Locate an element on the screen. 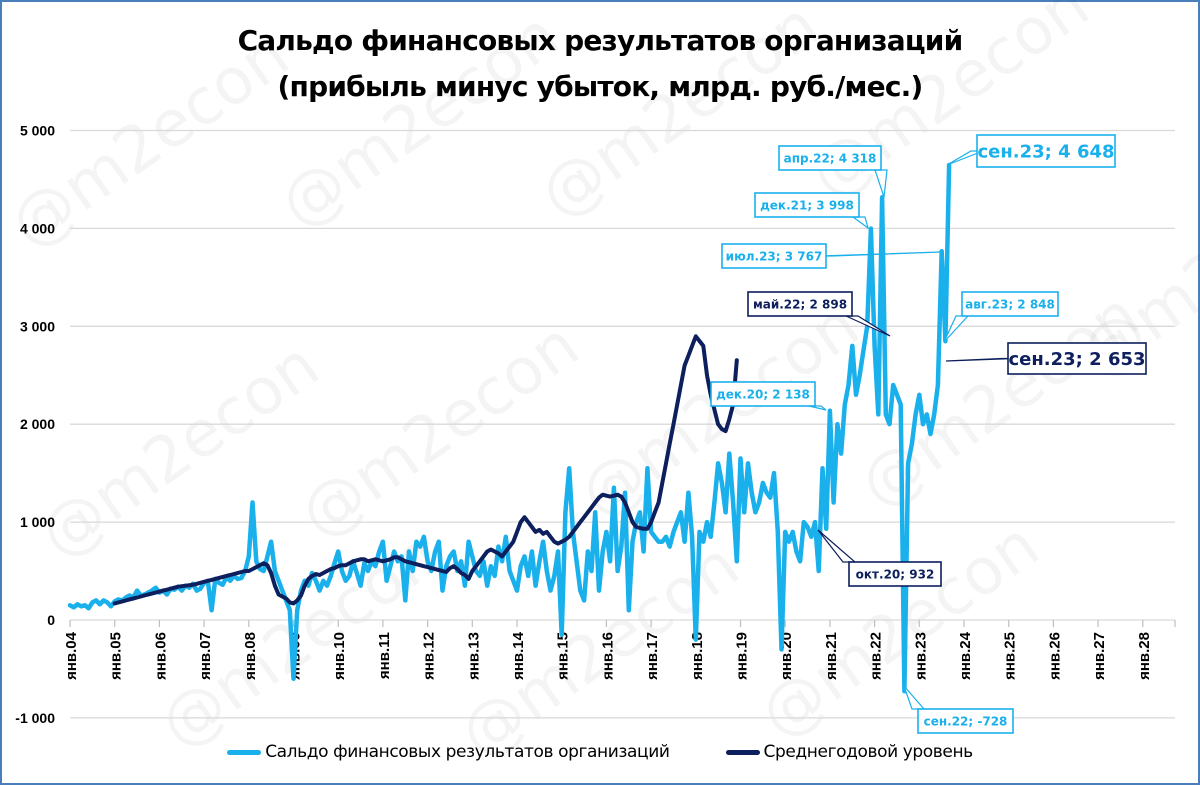  x-tick-label: янв.24 is located at coordinates (965, 655).